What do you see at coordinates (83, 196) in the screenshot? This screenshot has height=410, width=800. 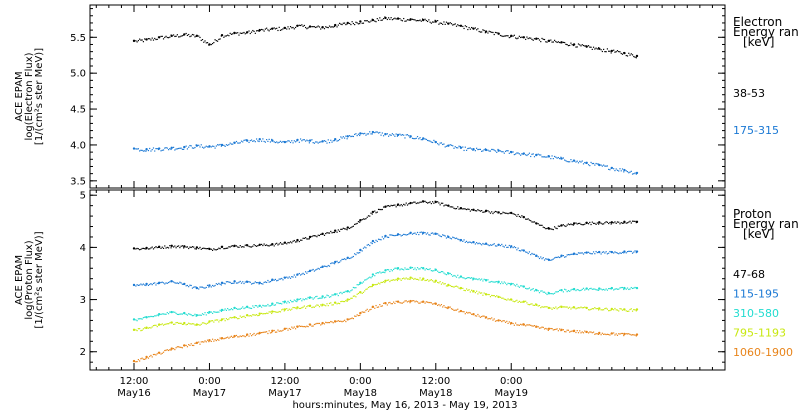 I see `y-tick-label: 5` at bounding box center [83, 196].